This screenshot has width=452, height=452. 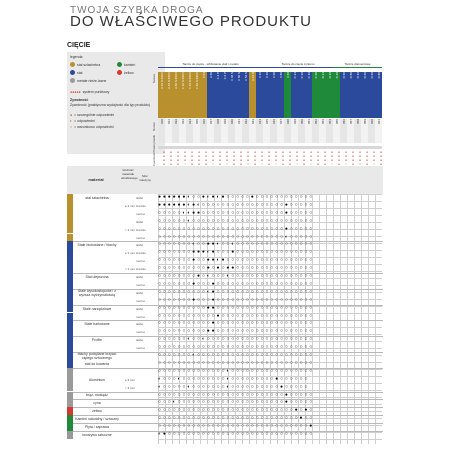 I want to click on power-label: średnio, so click(x=141, y=229).